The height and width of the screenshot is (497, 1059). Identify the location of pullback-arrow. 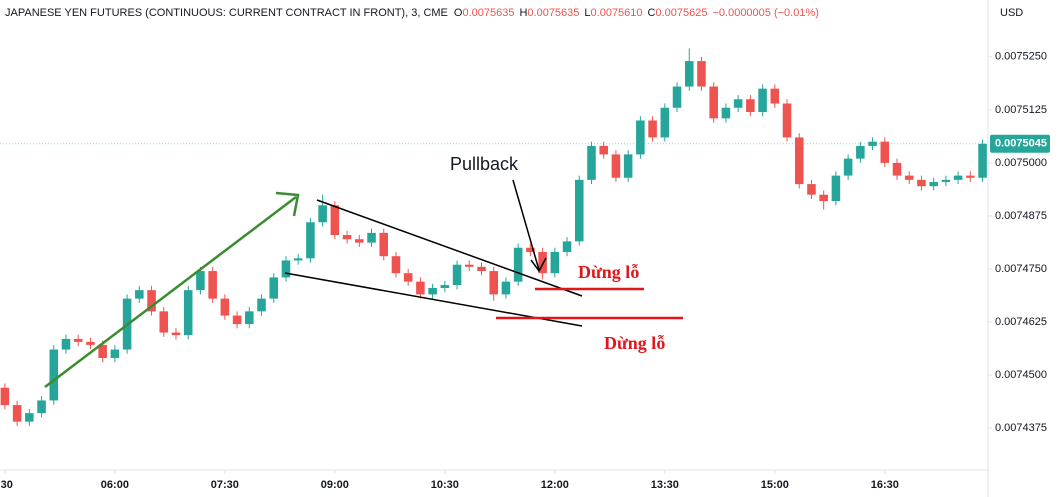
(526, 225).